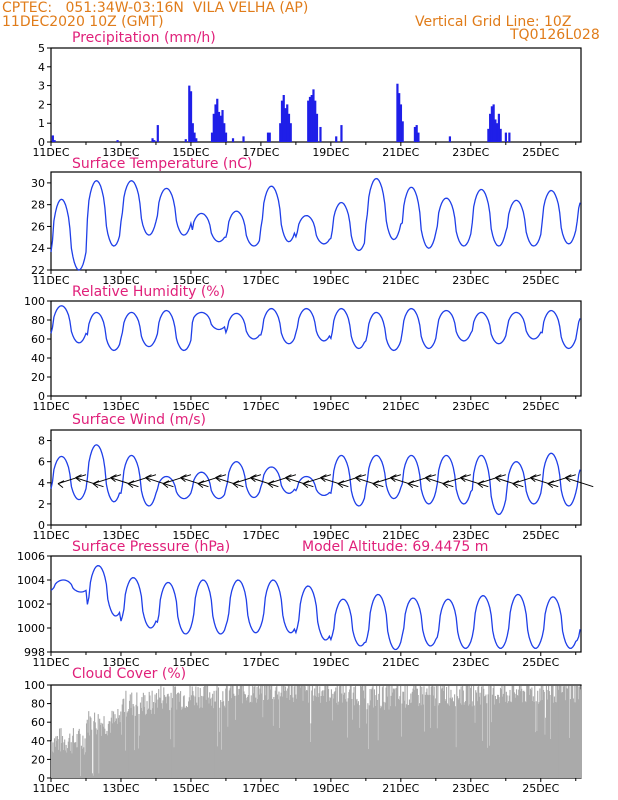 This screenshot has height=800, width=618. Describe the element at coordinates (540, 280) in the screenshot. I see `x-tick-label: 25DEC` at that location.